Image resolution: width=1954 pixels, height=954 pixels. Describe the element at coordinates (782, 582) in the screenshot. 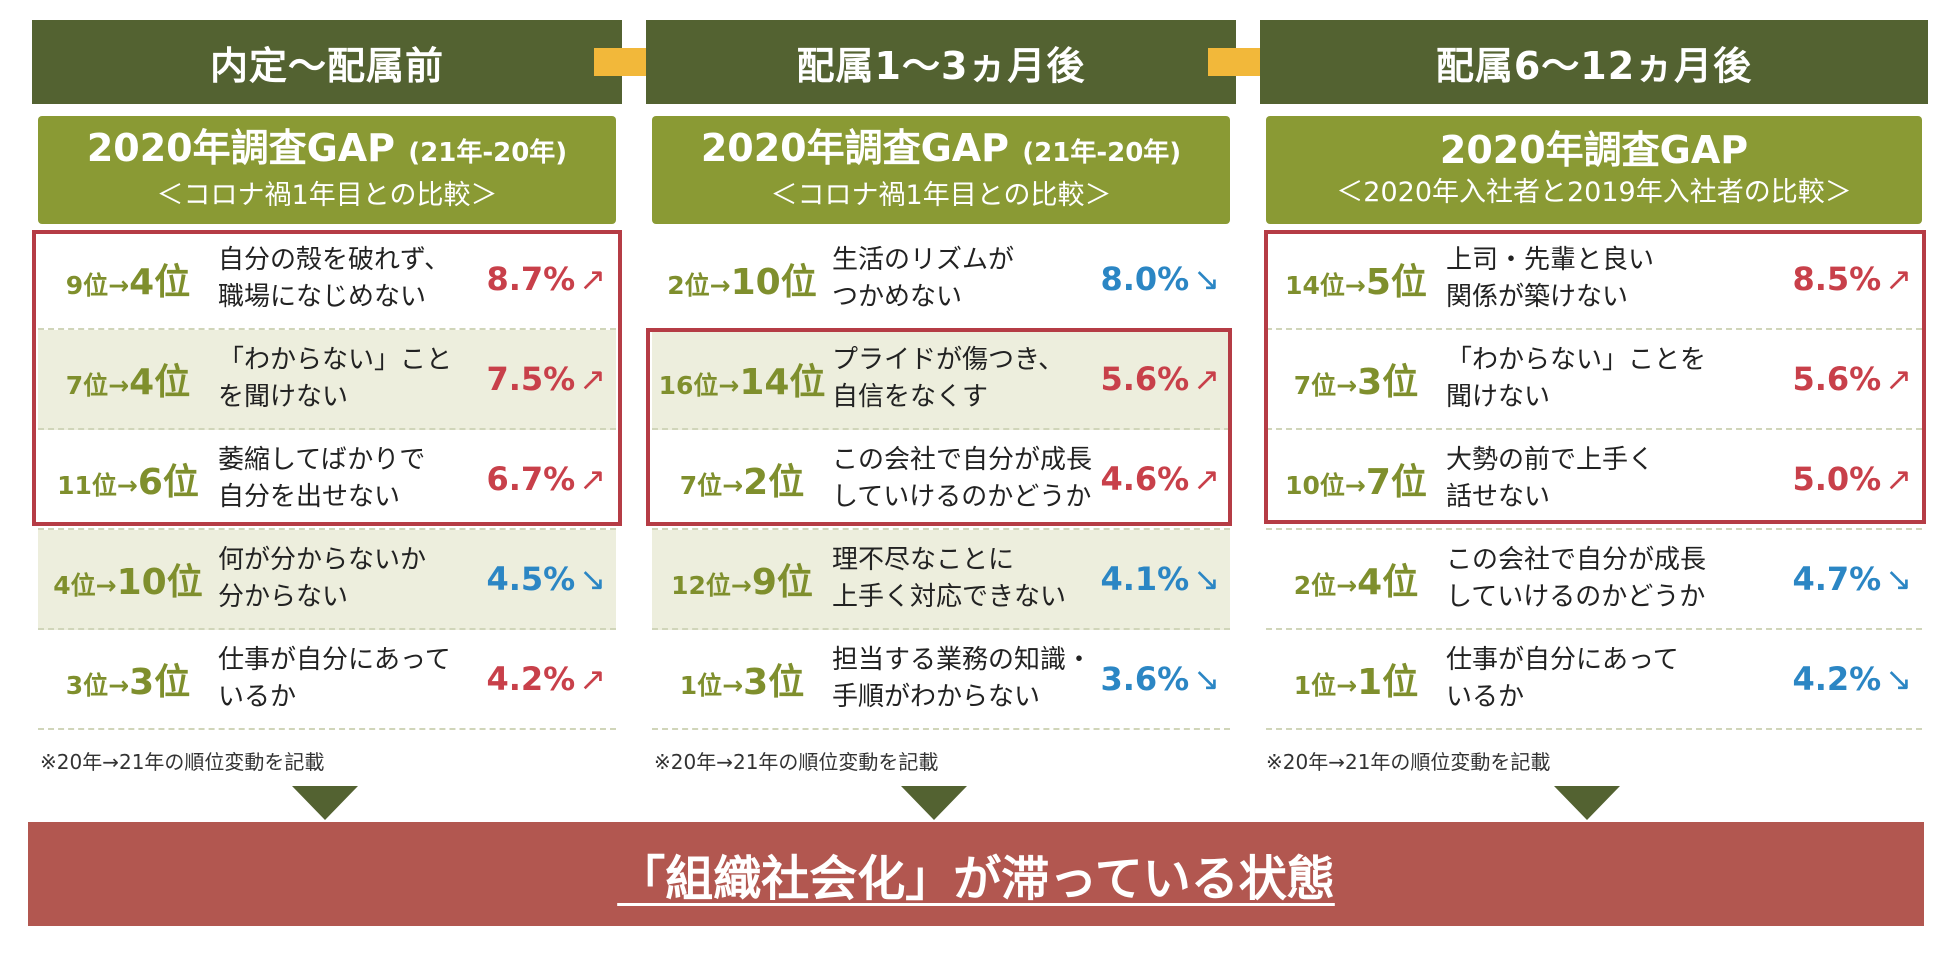

I see `rank-to: 9位` at that location.